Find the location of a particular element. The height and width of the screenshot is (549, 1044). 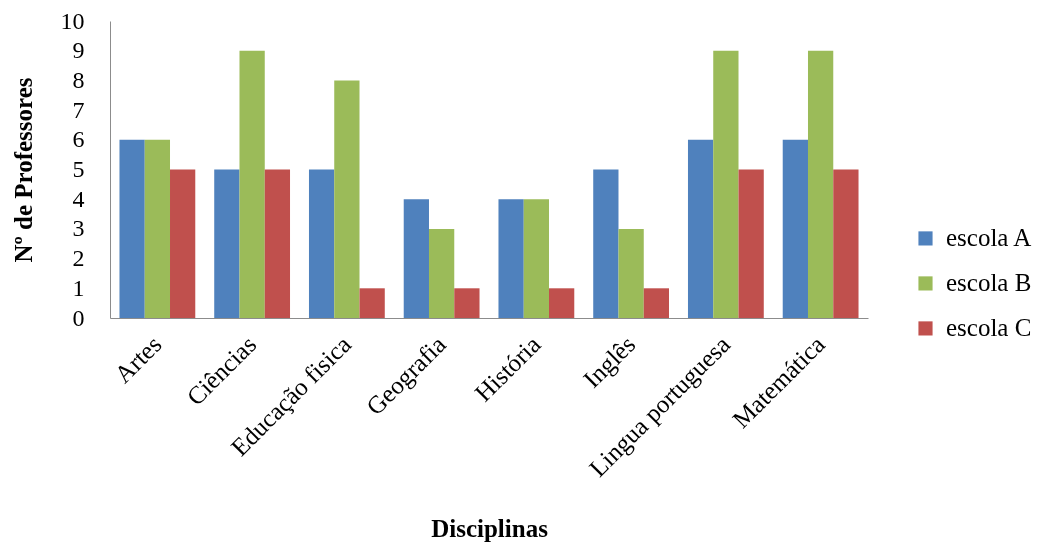

y-tick-label: 0 is located at coordinates (78, 317).